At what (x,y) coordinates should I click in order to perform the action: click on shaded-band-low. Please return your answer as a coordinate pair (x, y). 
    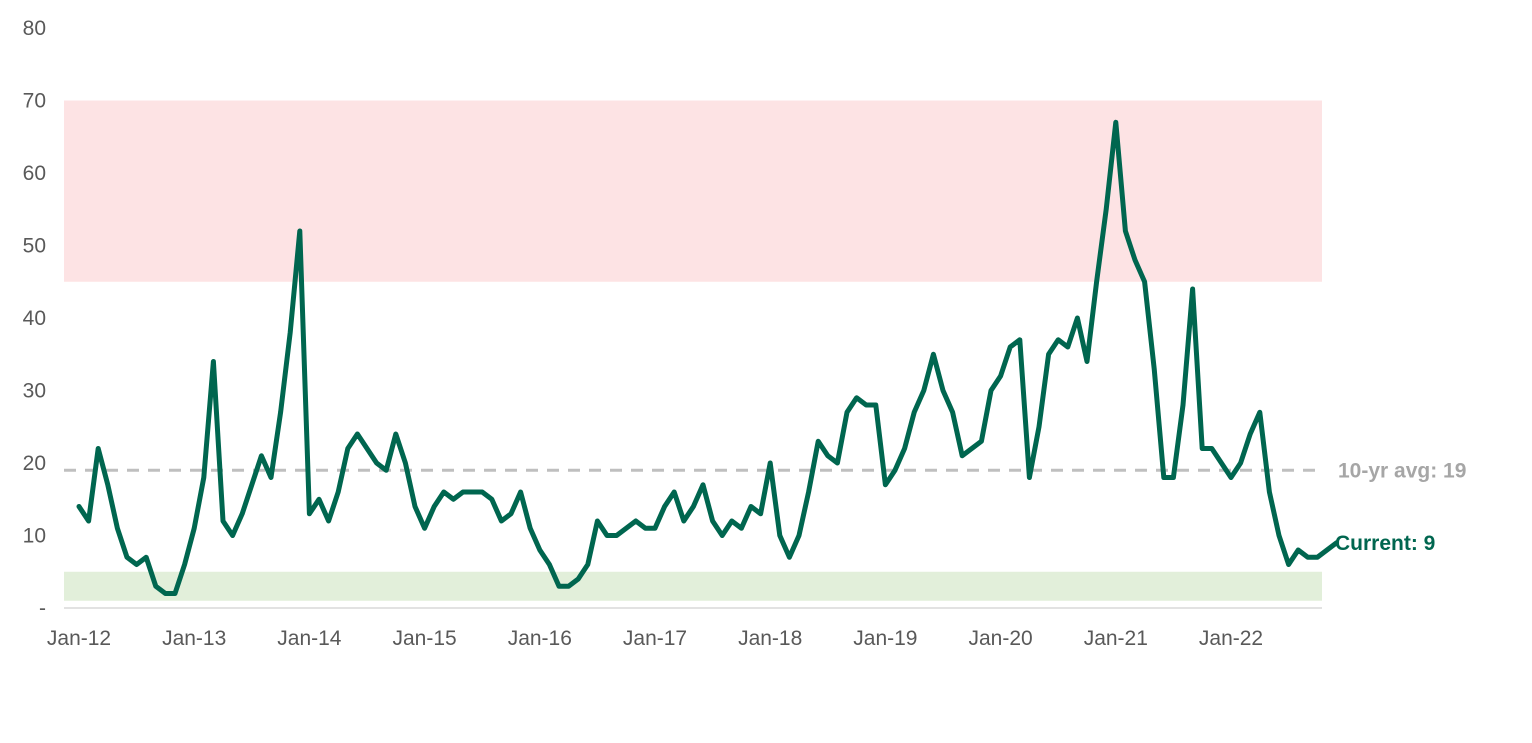
    Looking at the image, I should click on (693, 586).